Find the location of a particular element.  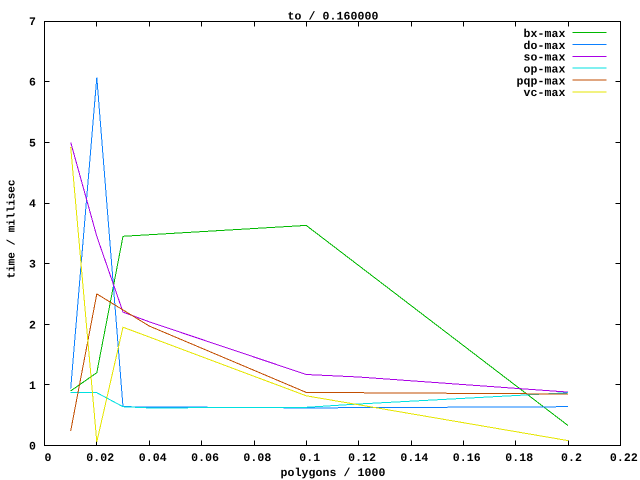

svg-text: 0.18 is located at coordinates (519, 458).